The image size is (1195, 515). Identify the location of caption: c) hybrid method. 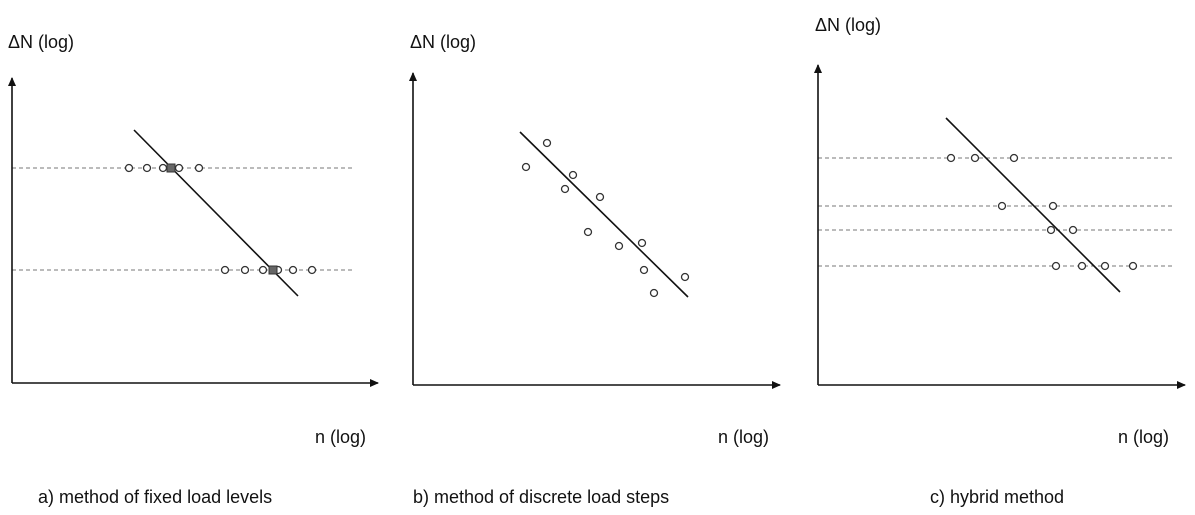
(997, 497).